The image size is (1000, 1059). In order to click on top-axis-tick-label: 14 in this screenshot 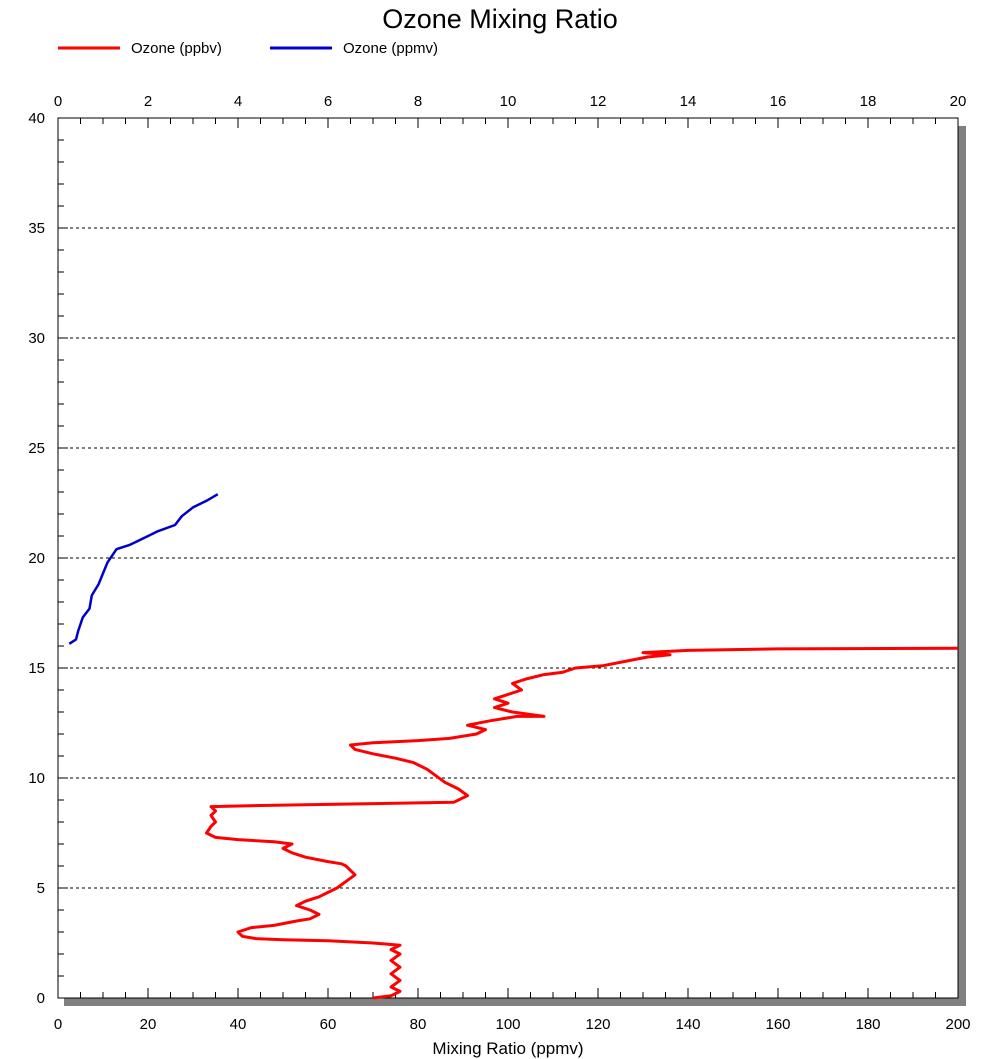, I will do `click(688, 101)`.